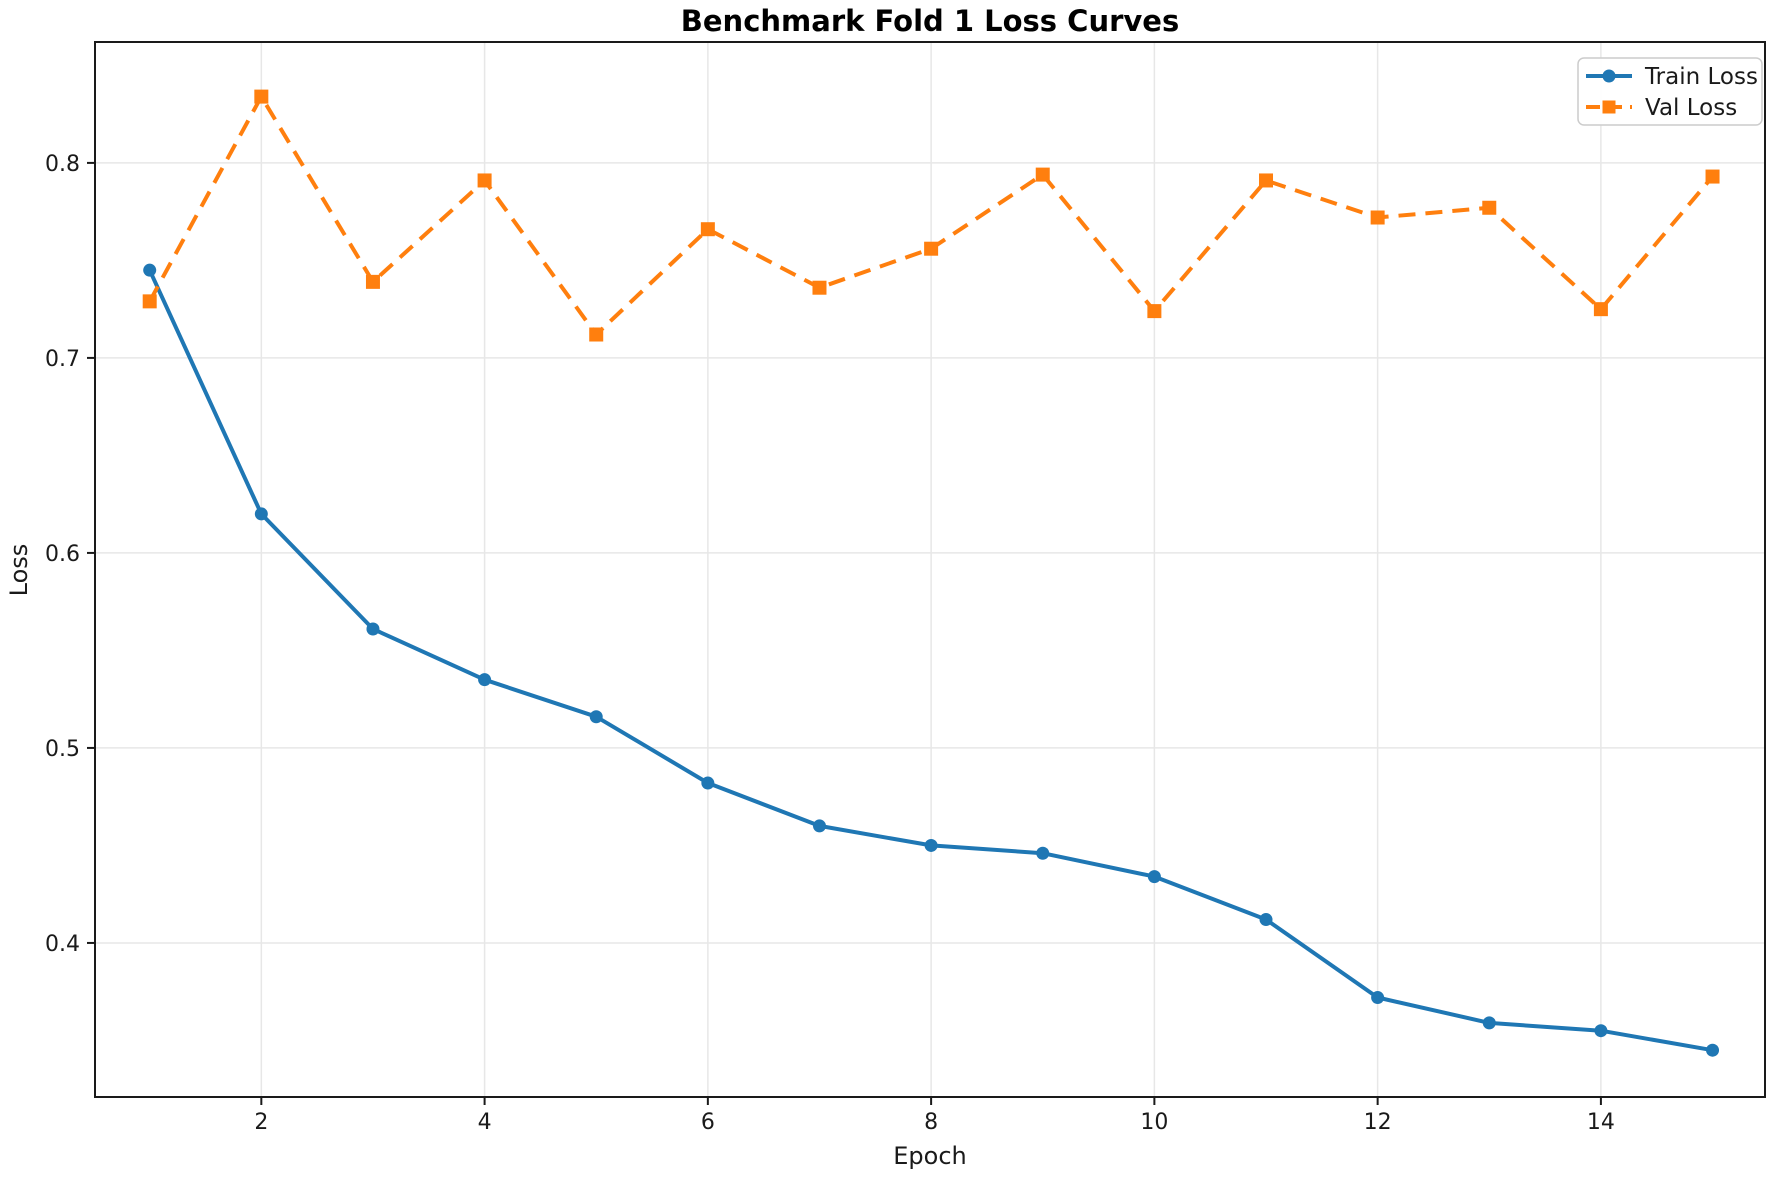  What do you see at coordinates (261, 1122) in the screenshot?
I see `x-tick-label: 2` at bounding box center [261, 1122].